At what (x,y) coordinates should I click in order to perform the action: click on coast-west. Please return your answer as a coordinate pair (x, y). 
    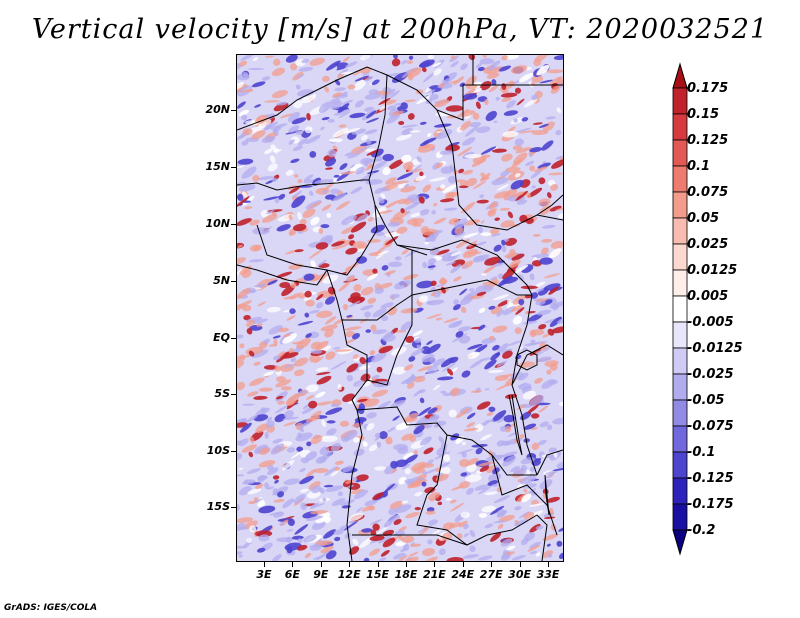
    Looking at the image, I should click on (282, 275).